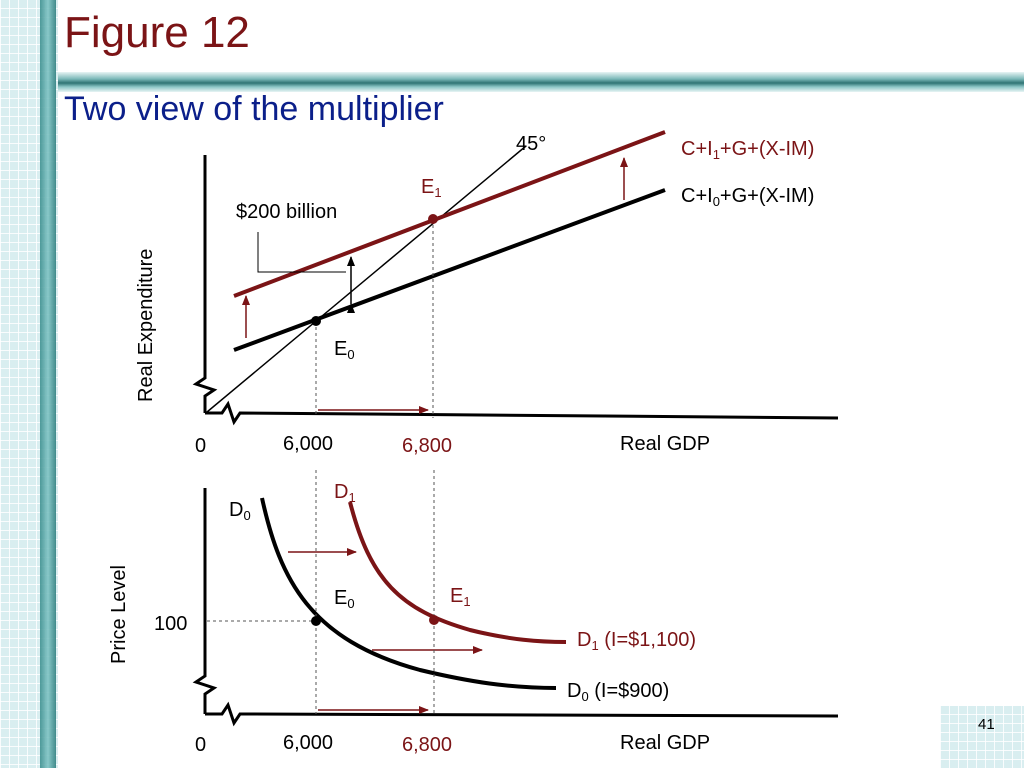 This screenshot has height=768, width=1024. Describe the element at coordinates (618, 692) in the screenshot. I see `curve-d0-end-label: D0 (I=$900)` at that location.